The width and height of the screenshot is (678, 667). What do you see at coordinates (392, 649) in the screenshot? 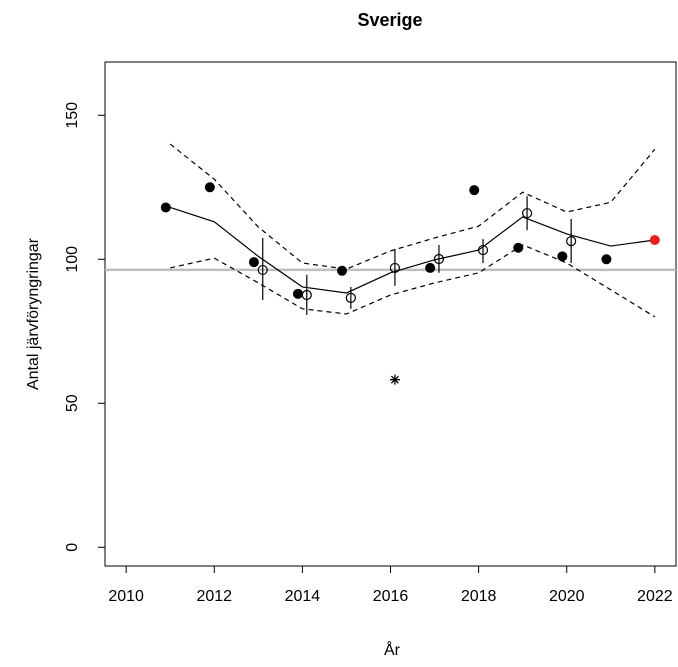
I see `x-axis-label: År` at bounding box center [392, 649].